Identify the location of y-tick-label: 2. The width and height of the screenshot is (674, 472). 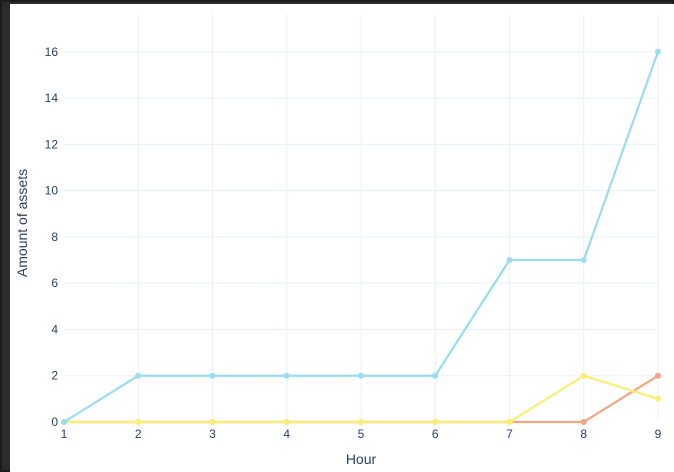
(54, 376).